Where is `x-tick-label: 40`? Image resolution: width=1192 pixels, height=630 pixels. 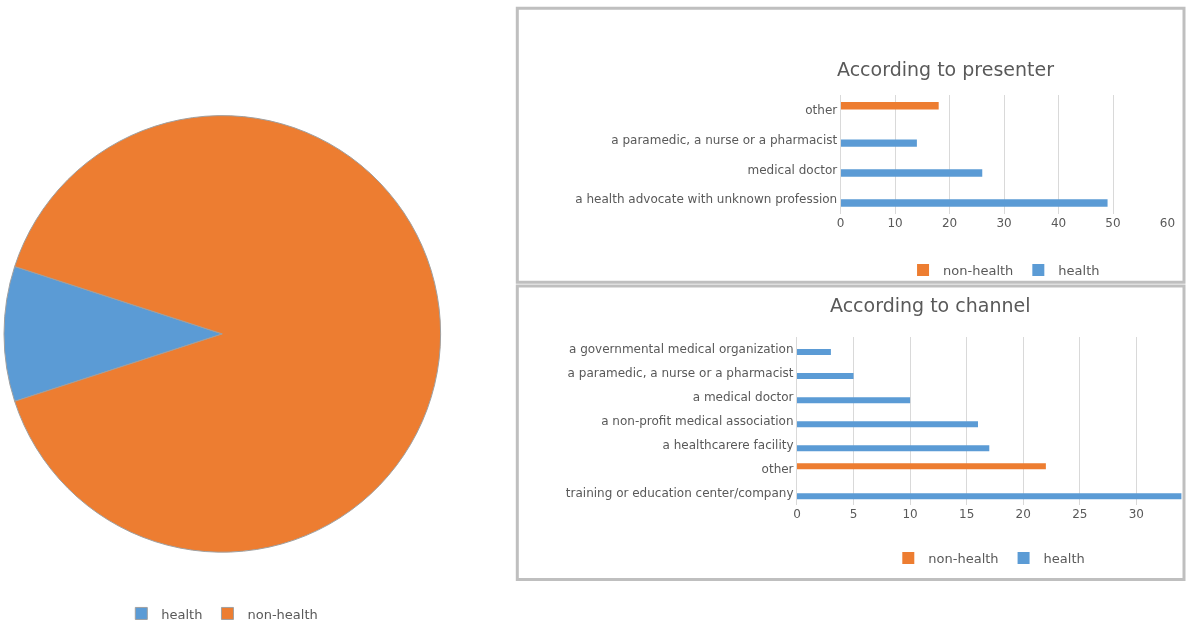
x-tick-label: 40 is located at coordinates (1058, 223).